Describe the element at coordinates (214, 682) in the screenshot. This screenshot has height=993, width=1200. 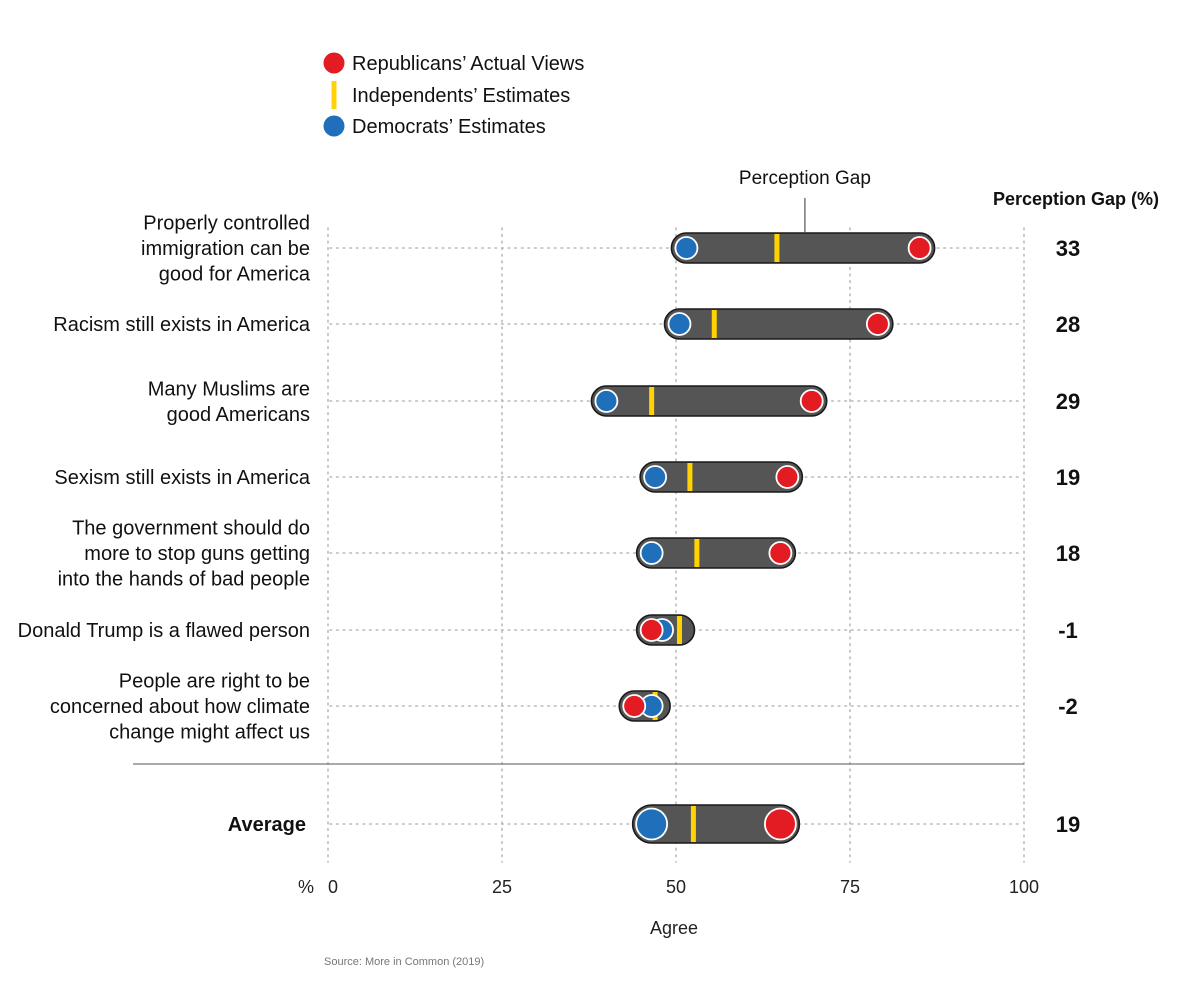
I see `row-label: People are right to be` at that location.